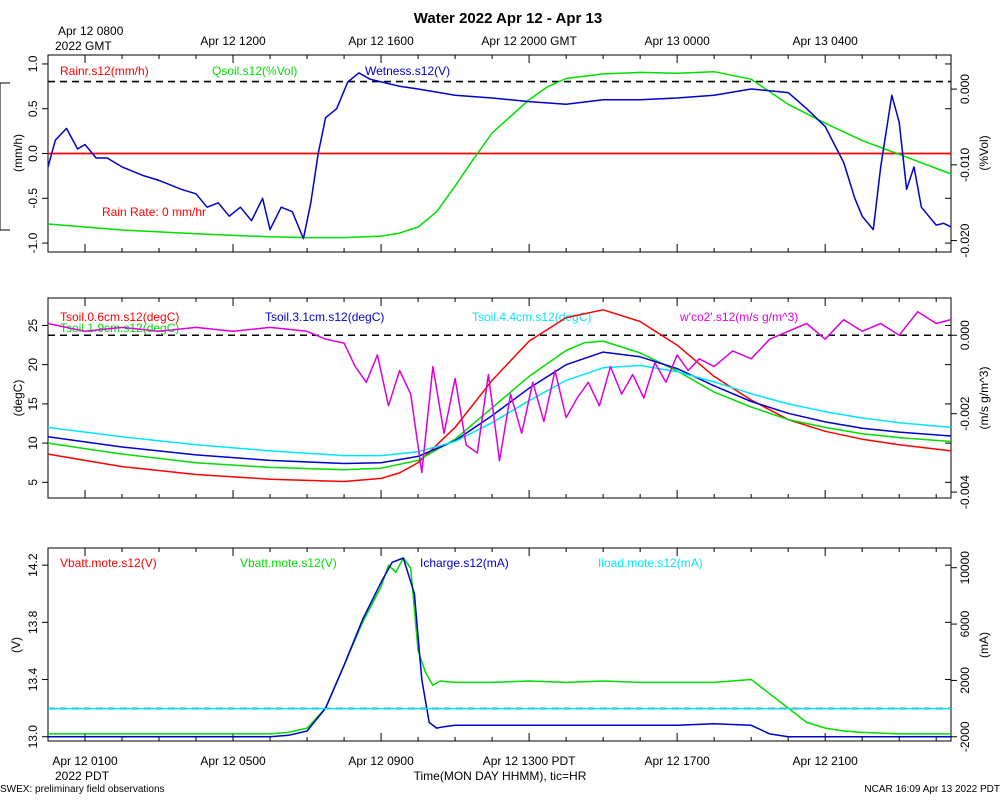  What do you see at coordinates (965, 492) in the screenshot?
I see `y-tick-label-right: -0.004` at bounding box center [965, 492].